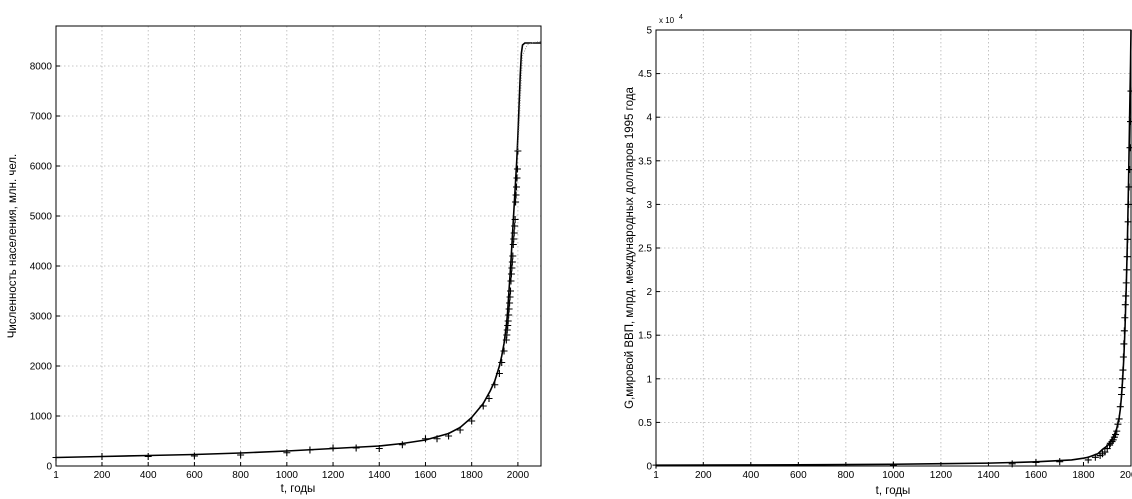 This screenshot has width=1132, height=499. I want to click on gdp-x-tick-label: 1400, so click(988, 475).